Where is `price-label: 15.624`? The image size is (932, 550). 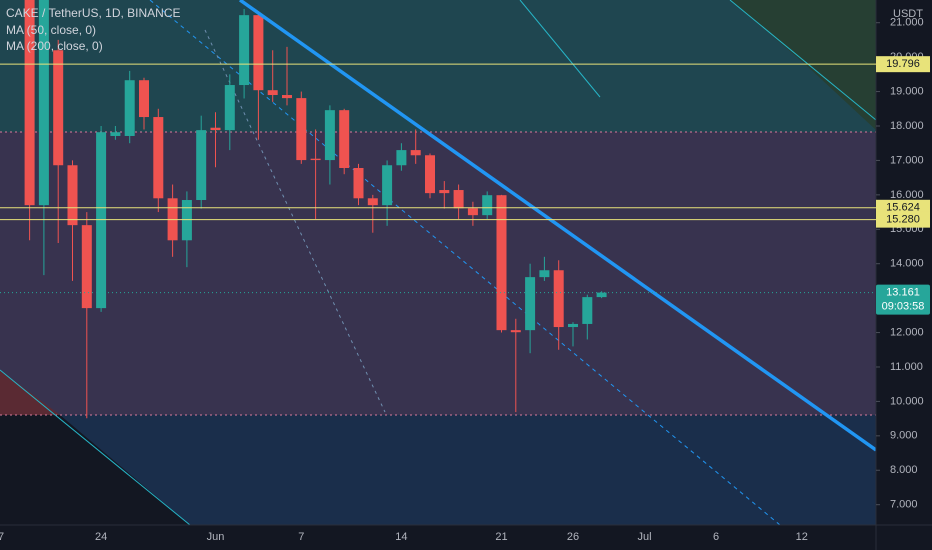 price-label: 15.624 is located at coordinates (903, 208).